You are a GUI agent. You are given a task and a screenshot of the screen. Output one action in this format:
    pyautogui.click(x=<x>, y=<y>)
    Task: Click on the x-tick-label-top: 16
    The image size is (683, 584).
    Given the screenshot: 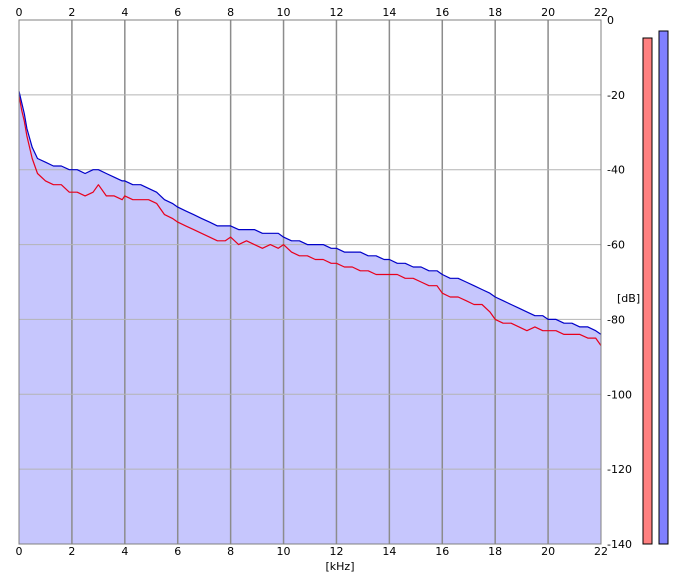 What is the action you would take?
    pyautogui.click(x=442, y=12)
    